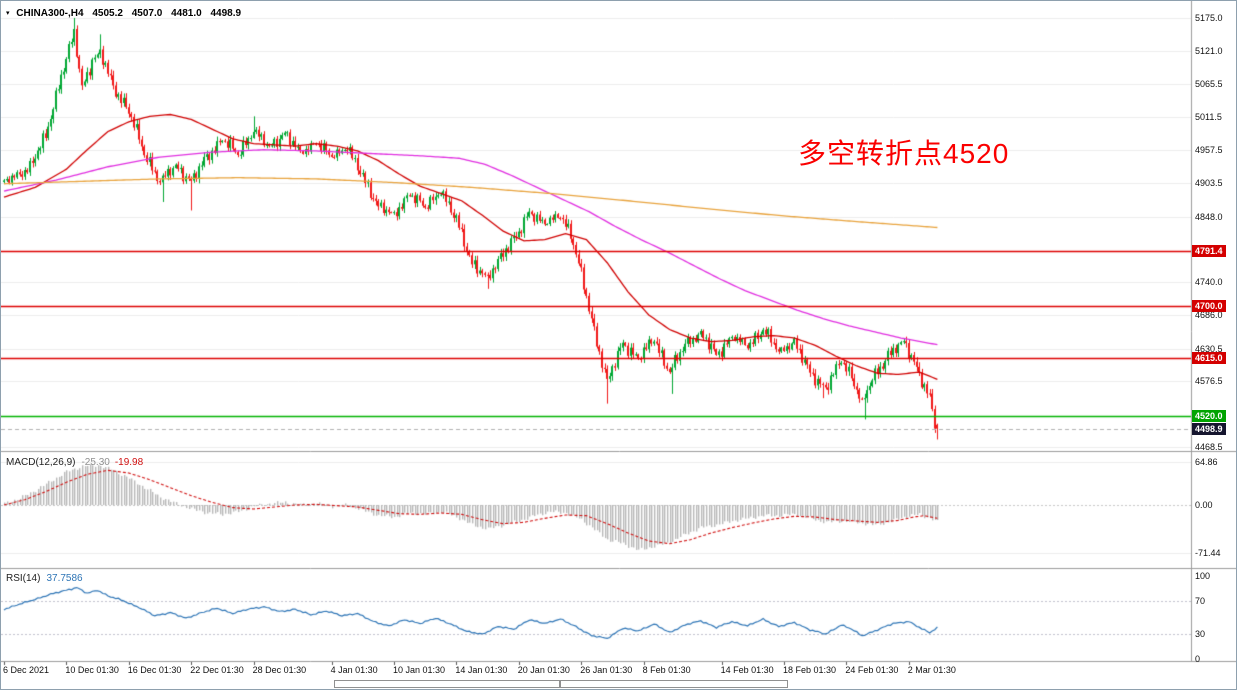 The width and height of the screenshot is (1237, 690). What do you see at coordinates (129, 462) in the screenshot?
I see `macd-signal-value: -19.98` at bounding box center [129, 462].